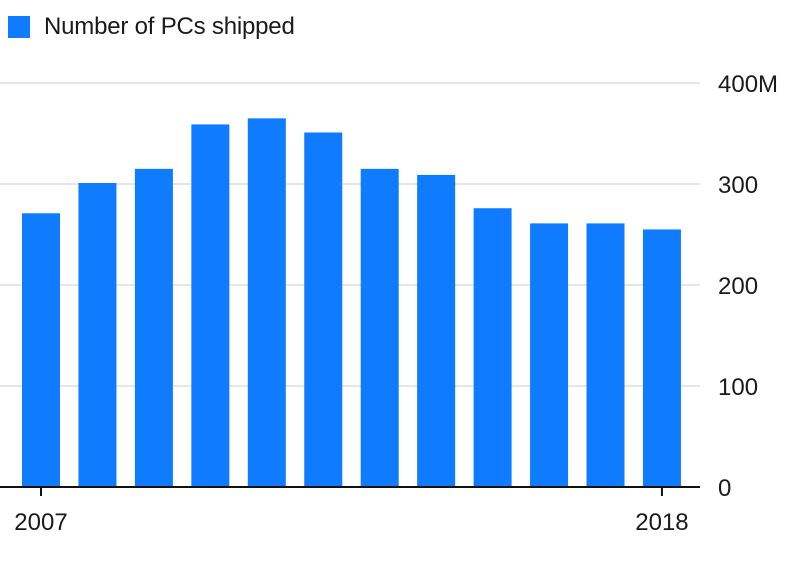  I want to click on y-tick-label: 200, so click(738, 286).